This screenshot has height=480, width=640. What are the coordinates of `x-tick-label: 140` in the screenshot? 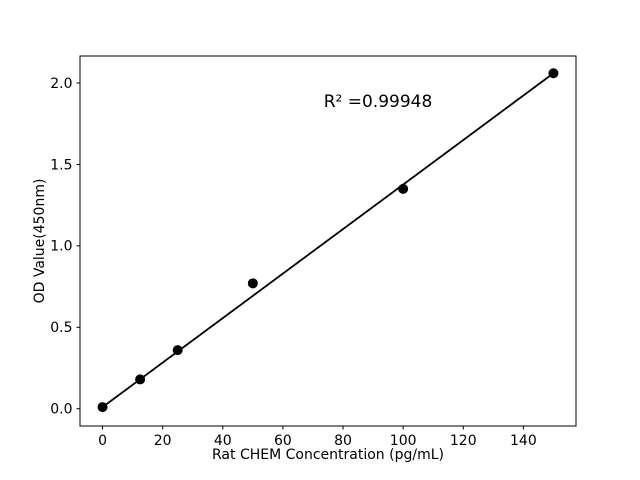 It's located at (523, 441).